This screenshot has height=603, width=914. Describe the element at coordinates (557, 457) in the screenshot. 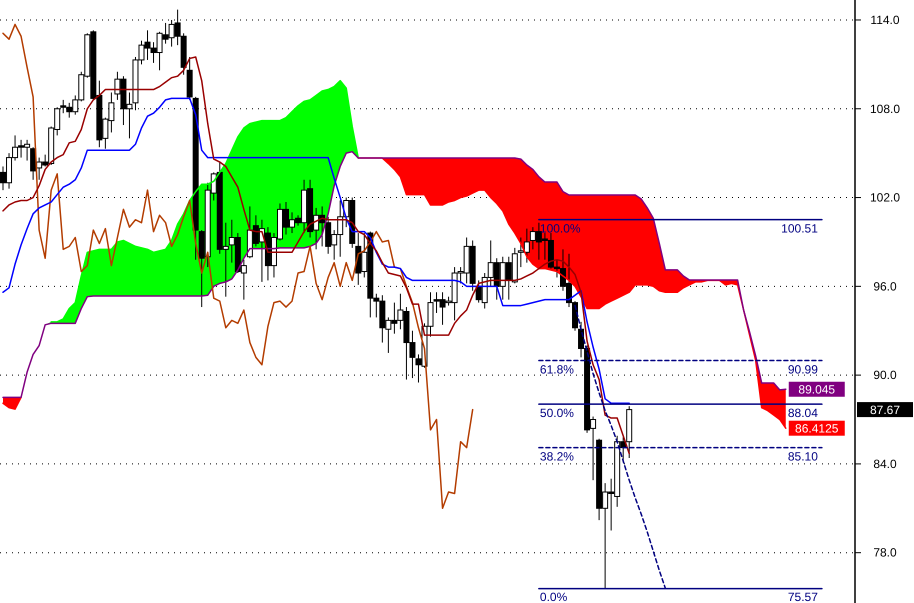

I see `annotation: 38.2%` at that location.